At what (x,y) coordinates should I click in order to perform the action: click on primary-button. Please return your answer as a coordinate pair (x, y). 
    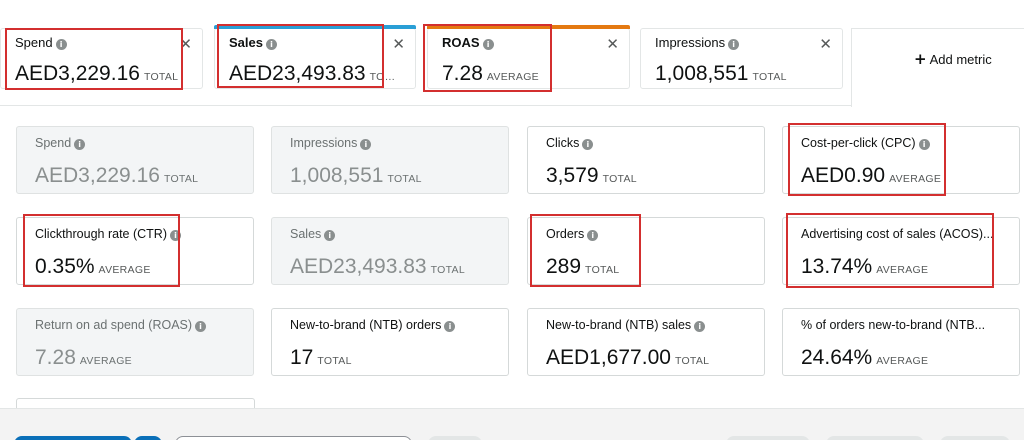
    Looking at the image, I should click on (73, 438).